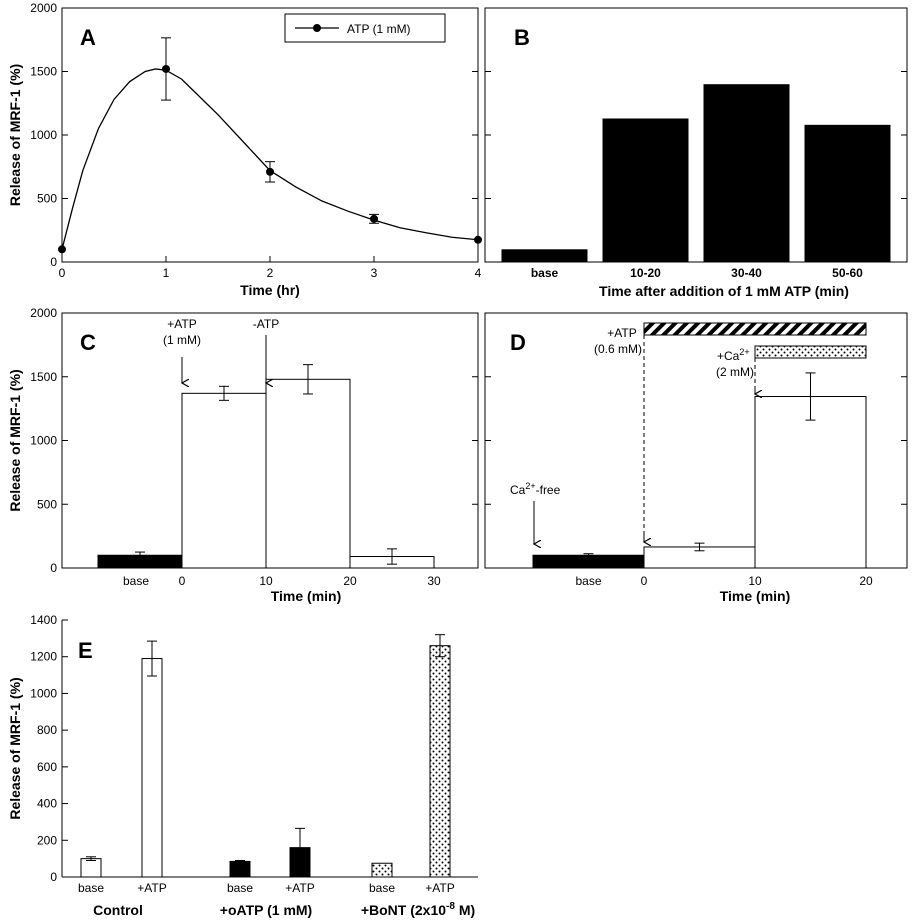 The image size is (915, 923). I want to click on atp-hatched-bar, so click(755, 329).